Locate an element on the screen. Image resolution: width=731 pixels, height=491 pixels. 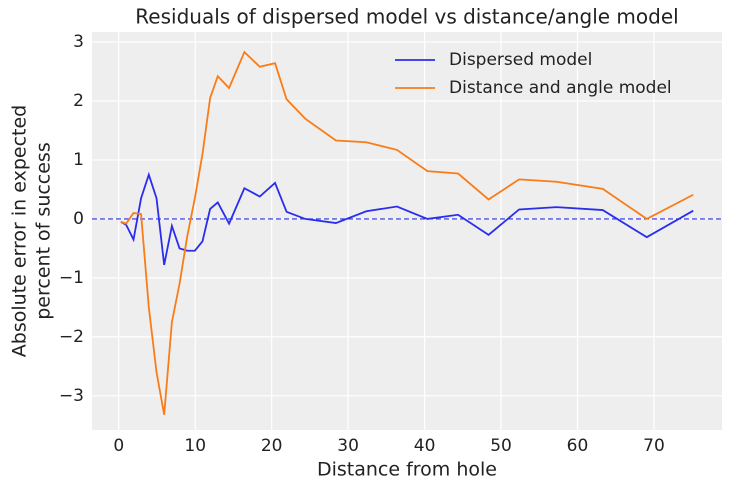
y-tick-label: −3 is located at coordinates (71, 396).